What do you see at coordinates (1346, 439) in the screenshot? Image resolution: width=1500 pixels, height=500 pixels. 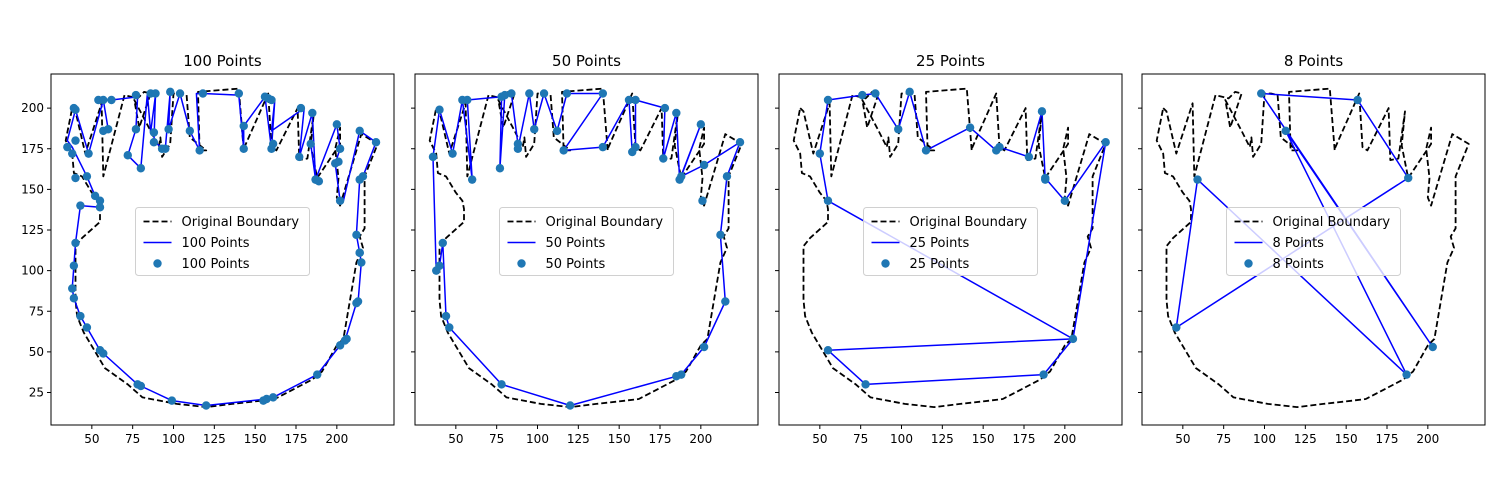 I see `x-tick-label: 150` at bounding box center [1346, 439].